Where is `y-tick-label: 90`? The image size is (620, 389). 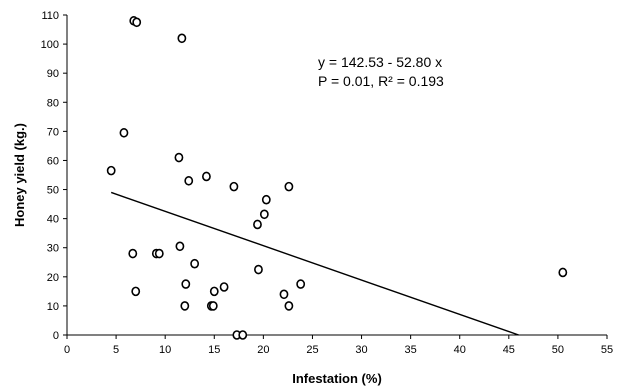 y-tick-label: 90 is located at coordinates (53, 74).